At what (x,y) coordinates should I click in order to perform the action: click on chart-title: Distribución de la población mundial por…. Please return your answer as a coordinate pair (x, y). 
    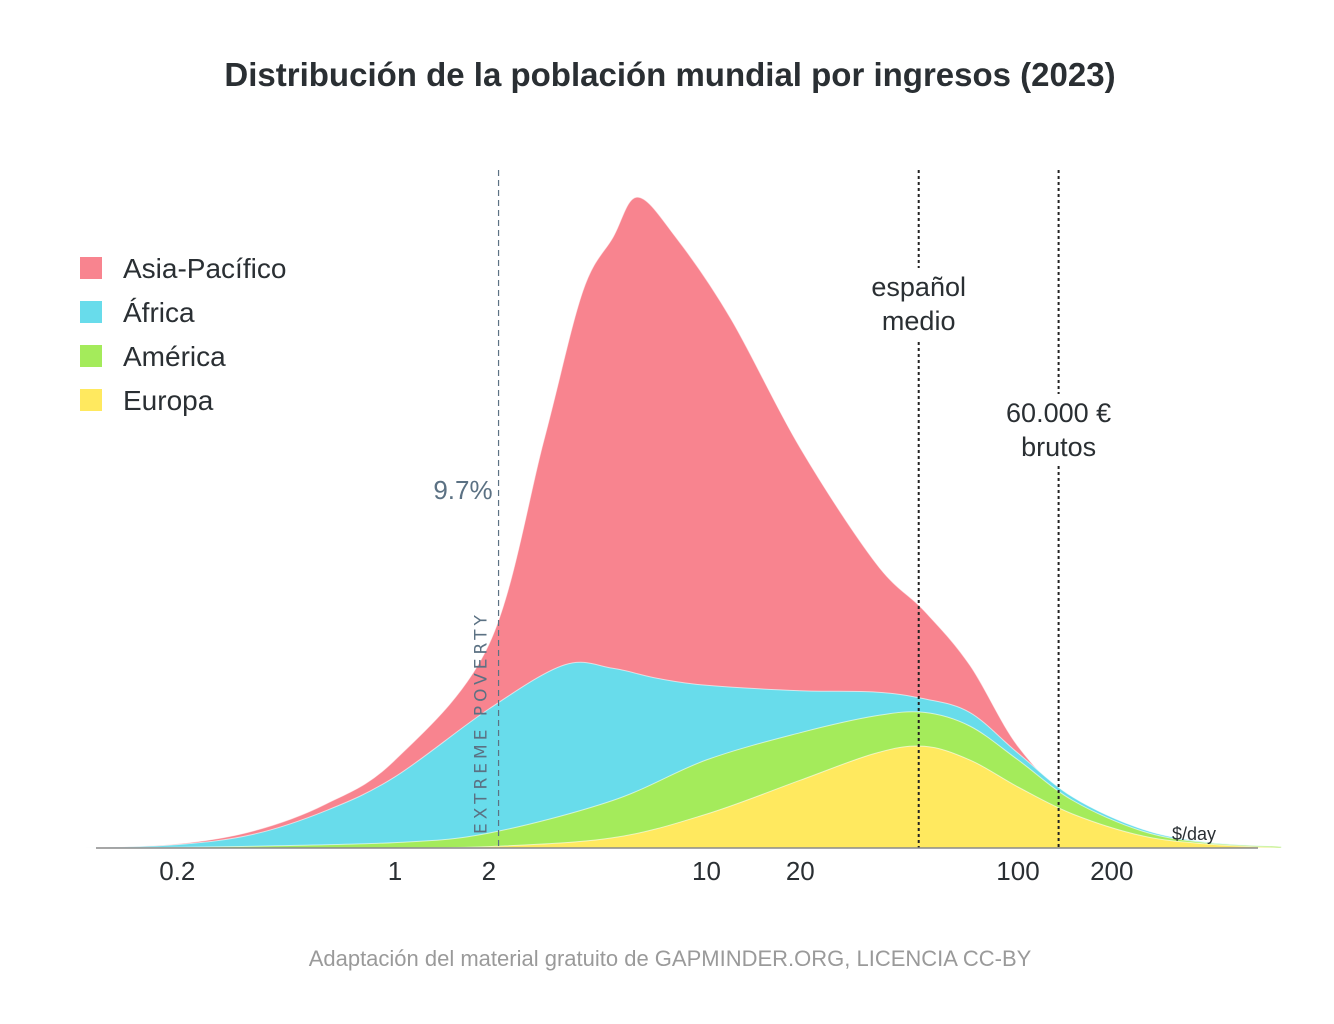
    Looking at the image, I should click on (669, 74).